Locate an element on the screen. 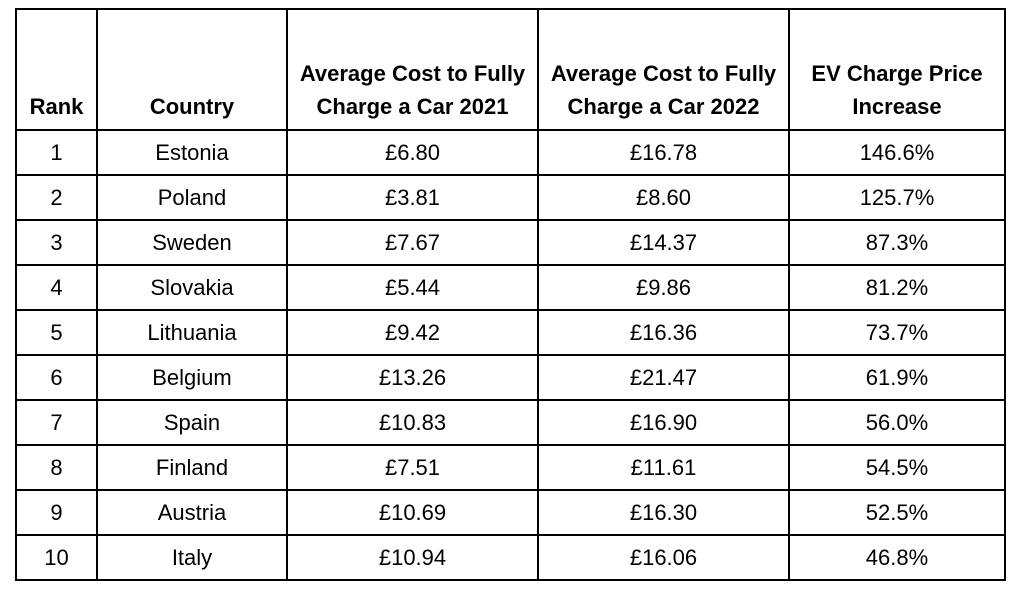 The height and width of the screenshot is (608, 1024). cell-cost-2021: £13.26 is located at coordinates (412, 377).